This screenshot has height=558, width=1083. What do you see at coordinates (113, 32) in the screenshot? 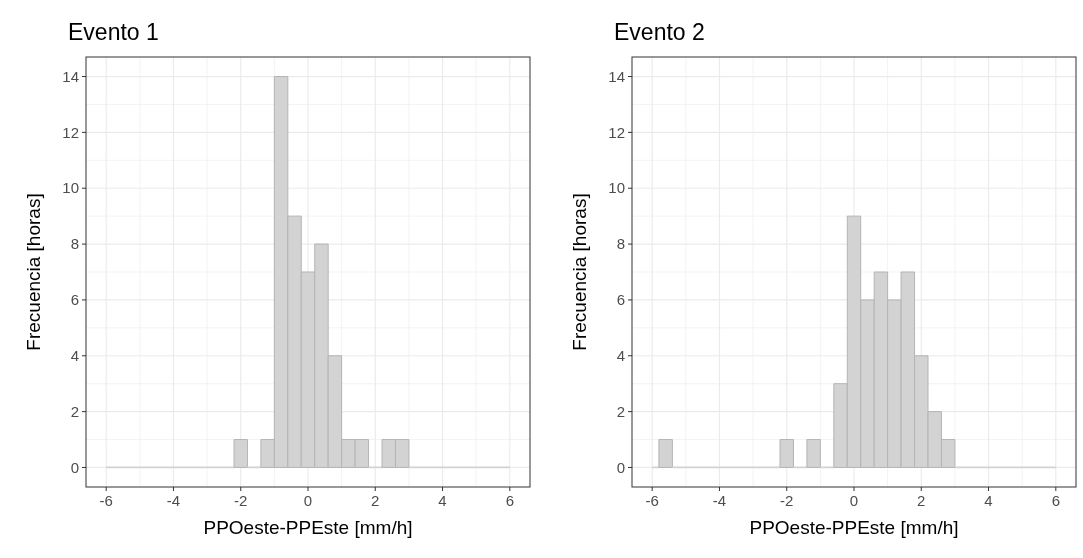
I see `chart-title: Evento 1` at bounding box center [113, 32].